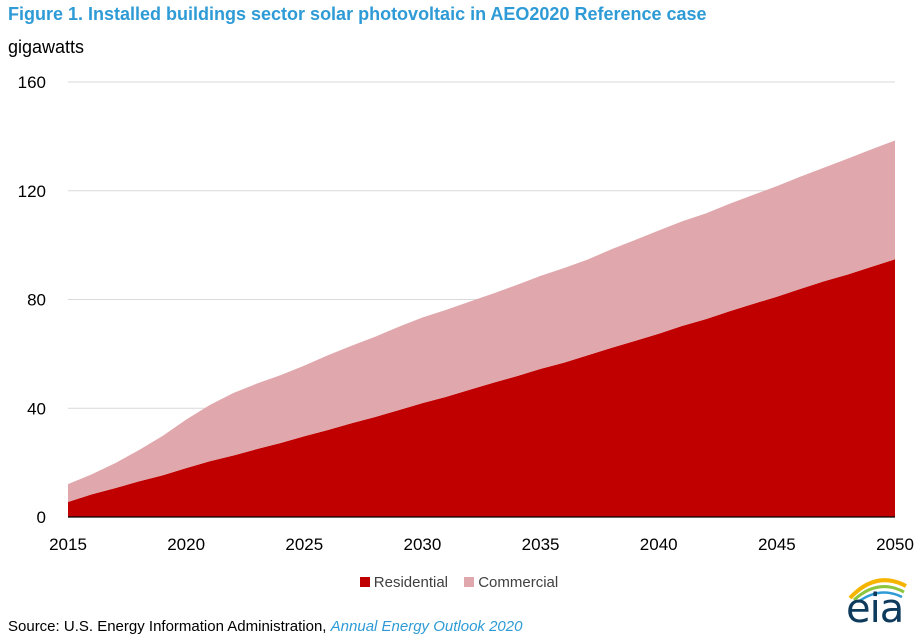  Describe the element at coordinates (46, 47) in the screenshot. I see `y-axis-unit-label: gigawatts` at that location.